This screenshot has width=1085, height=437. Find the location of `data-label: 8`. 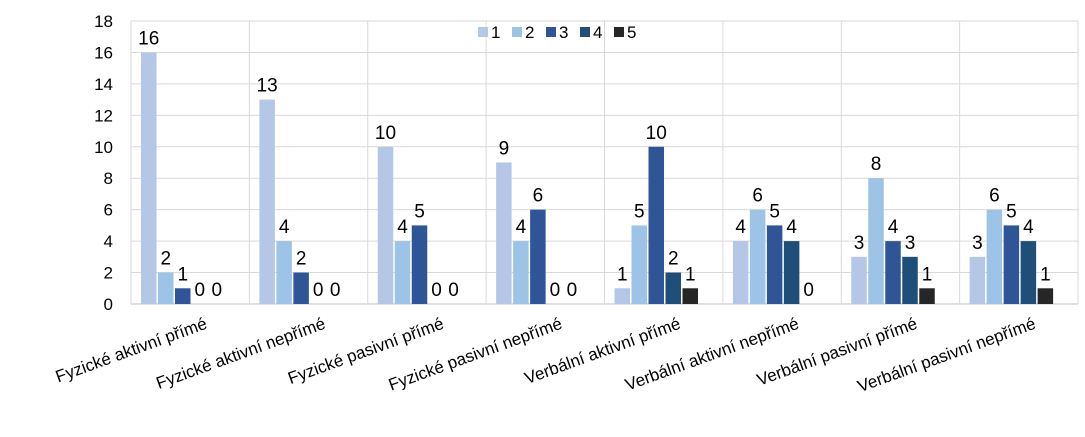

data-label: 8 is located at coordinates (876, 164).